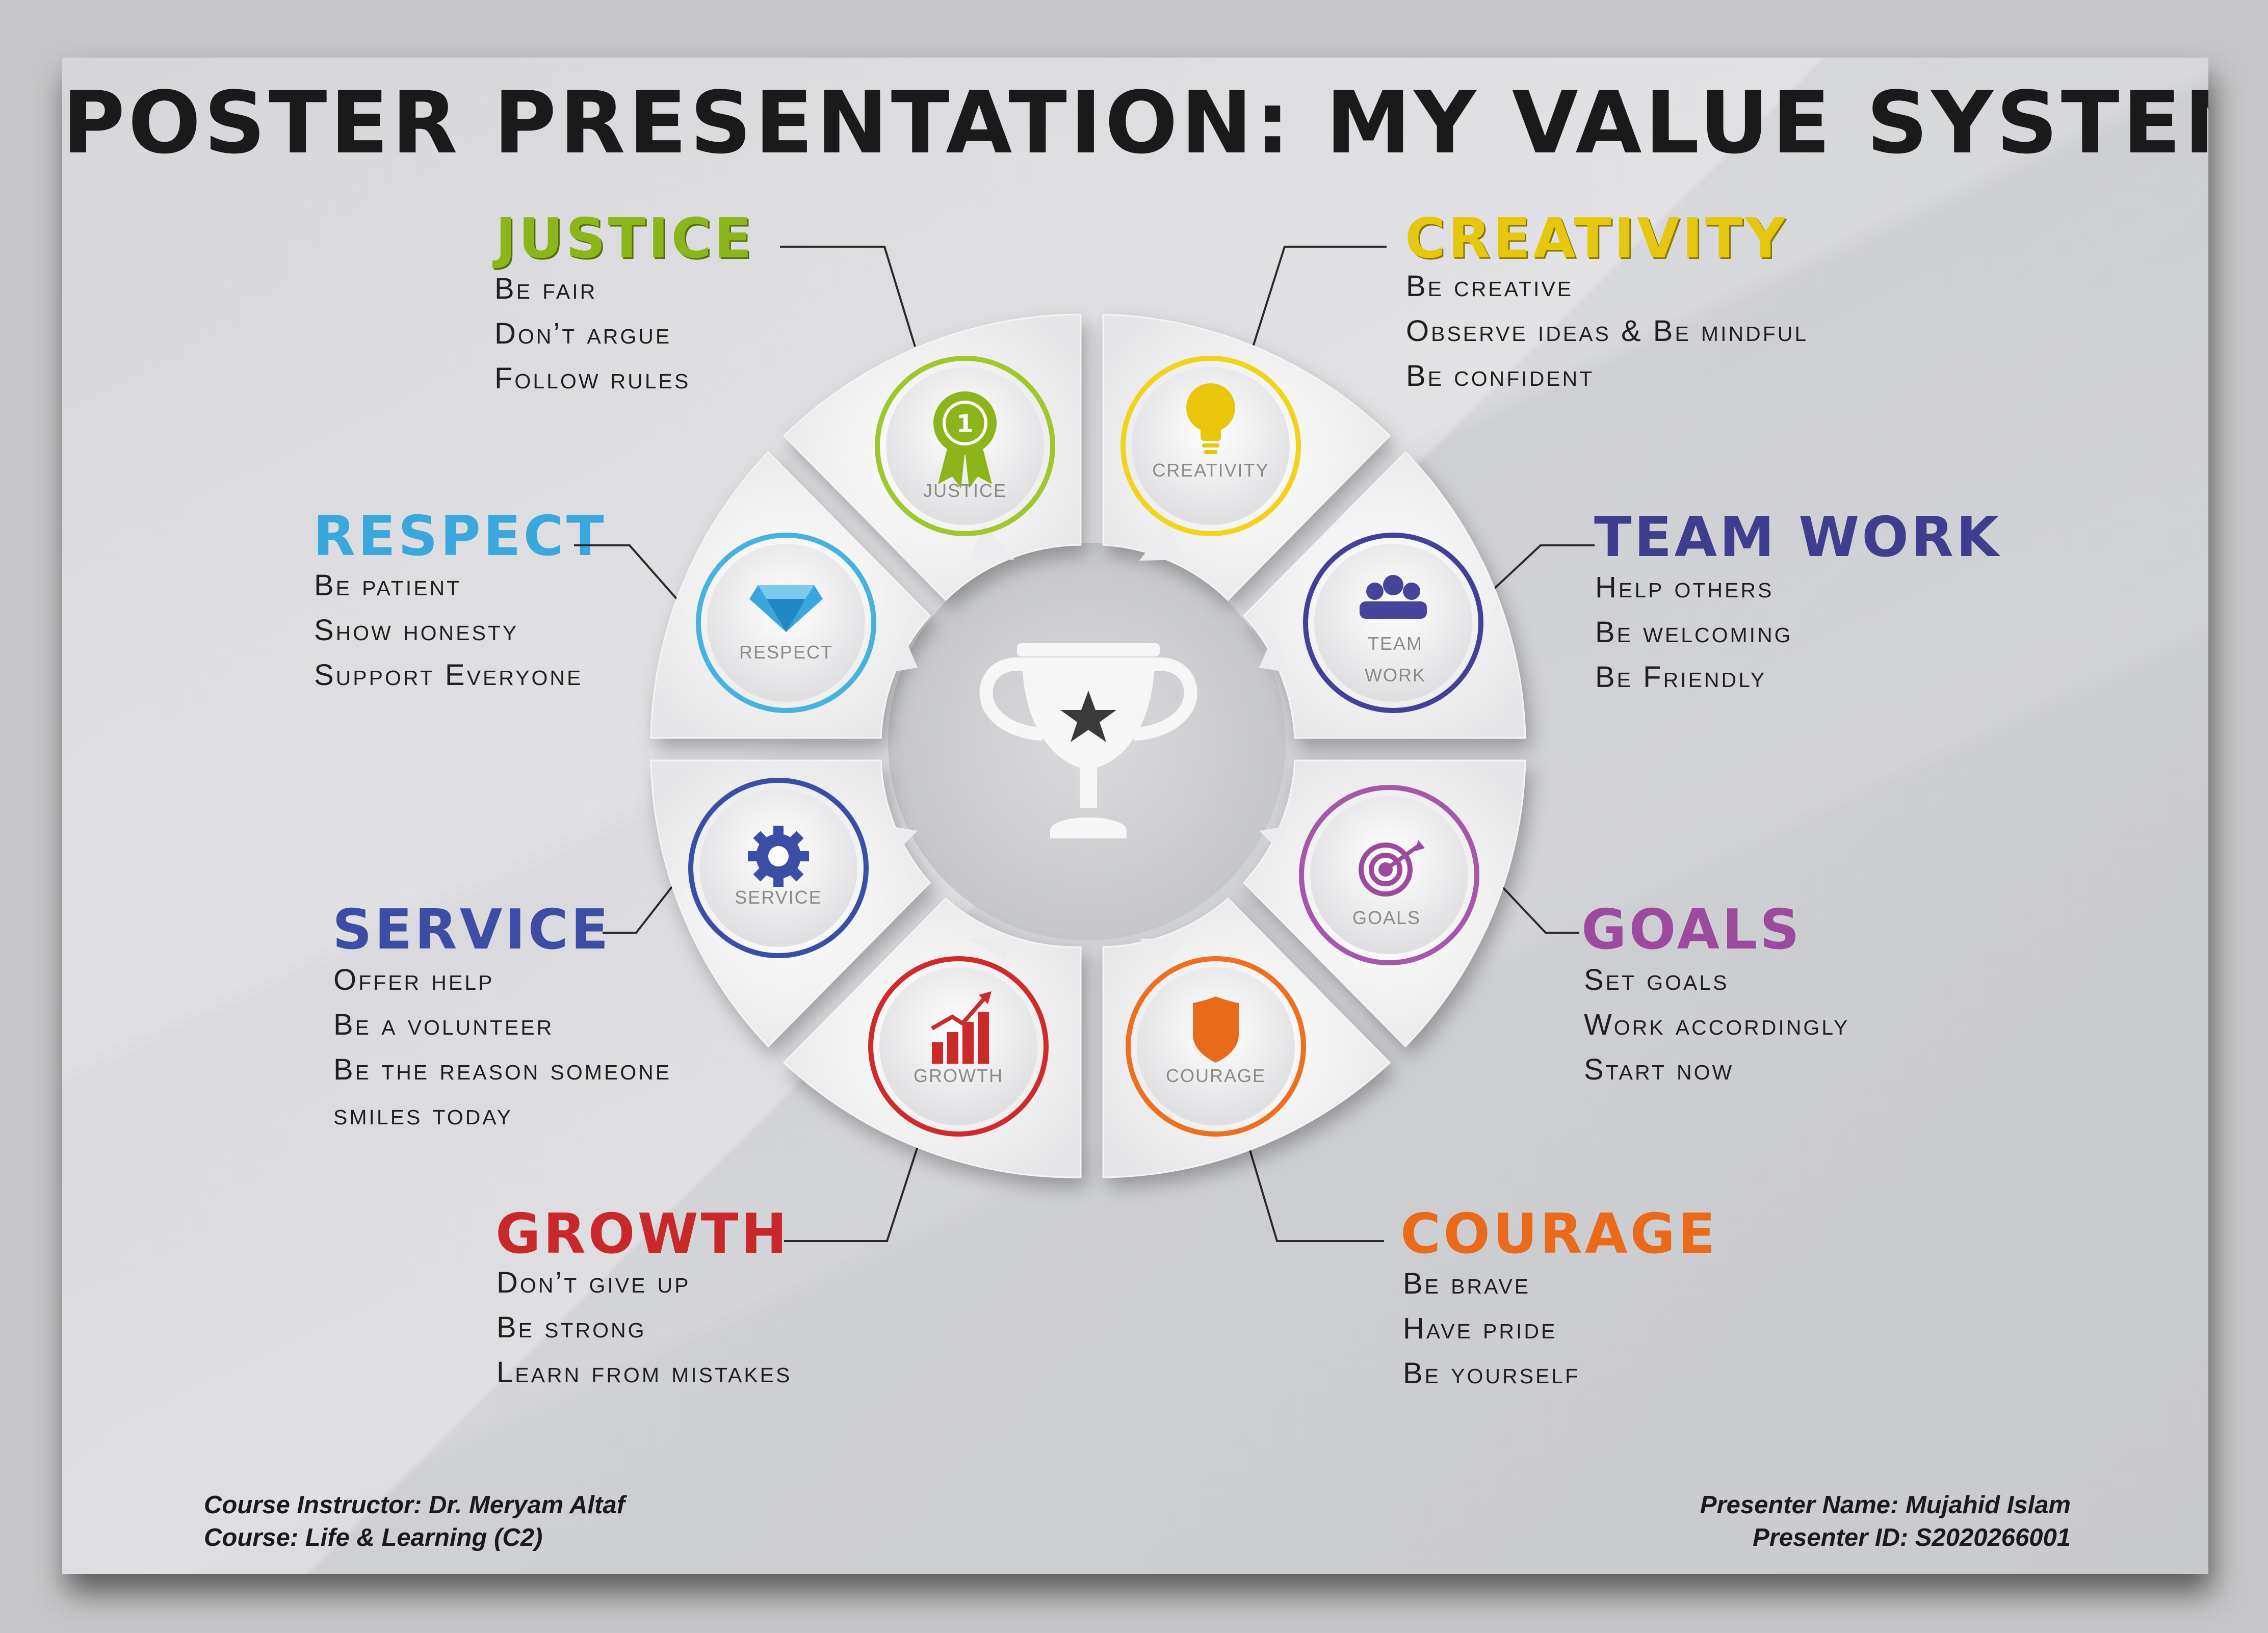 This screenshot has height=1633, width=2268. I want to click on goals-icon-label: GOALS, so click(1386, 917).